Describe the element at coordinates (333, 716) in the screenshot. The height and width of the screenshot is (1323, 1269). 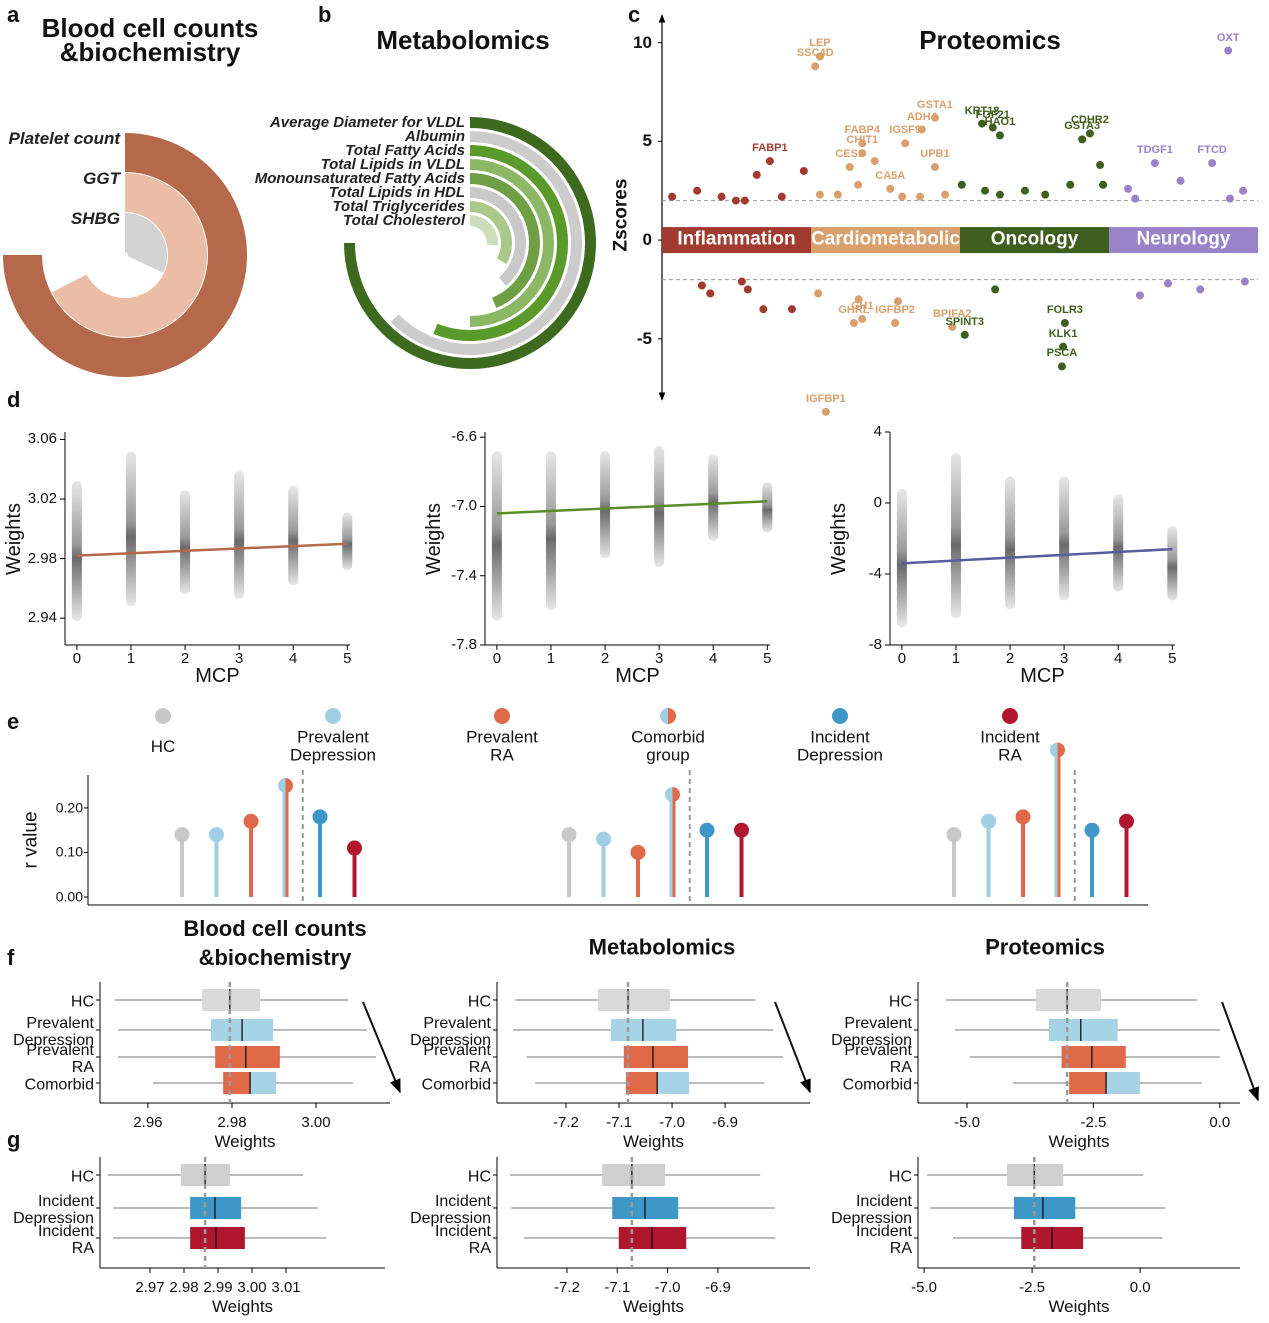
I see `legend-marker` at that location.